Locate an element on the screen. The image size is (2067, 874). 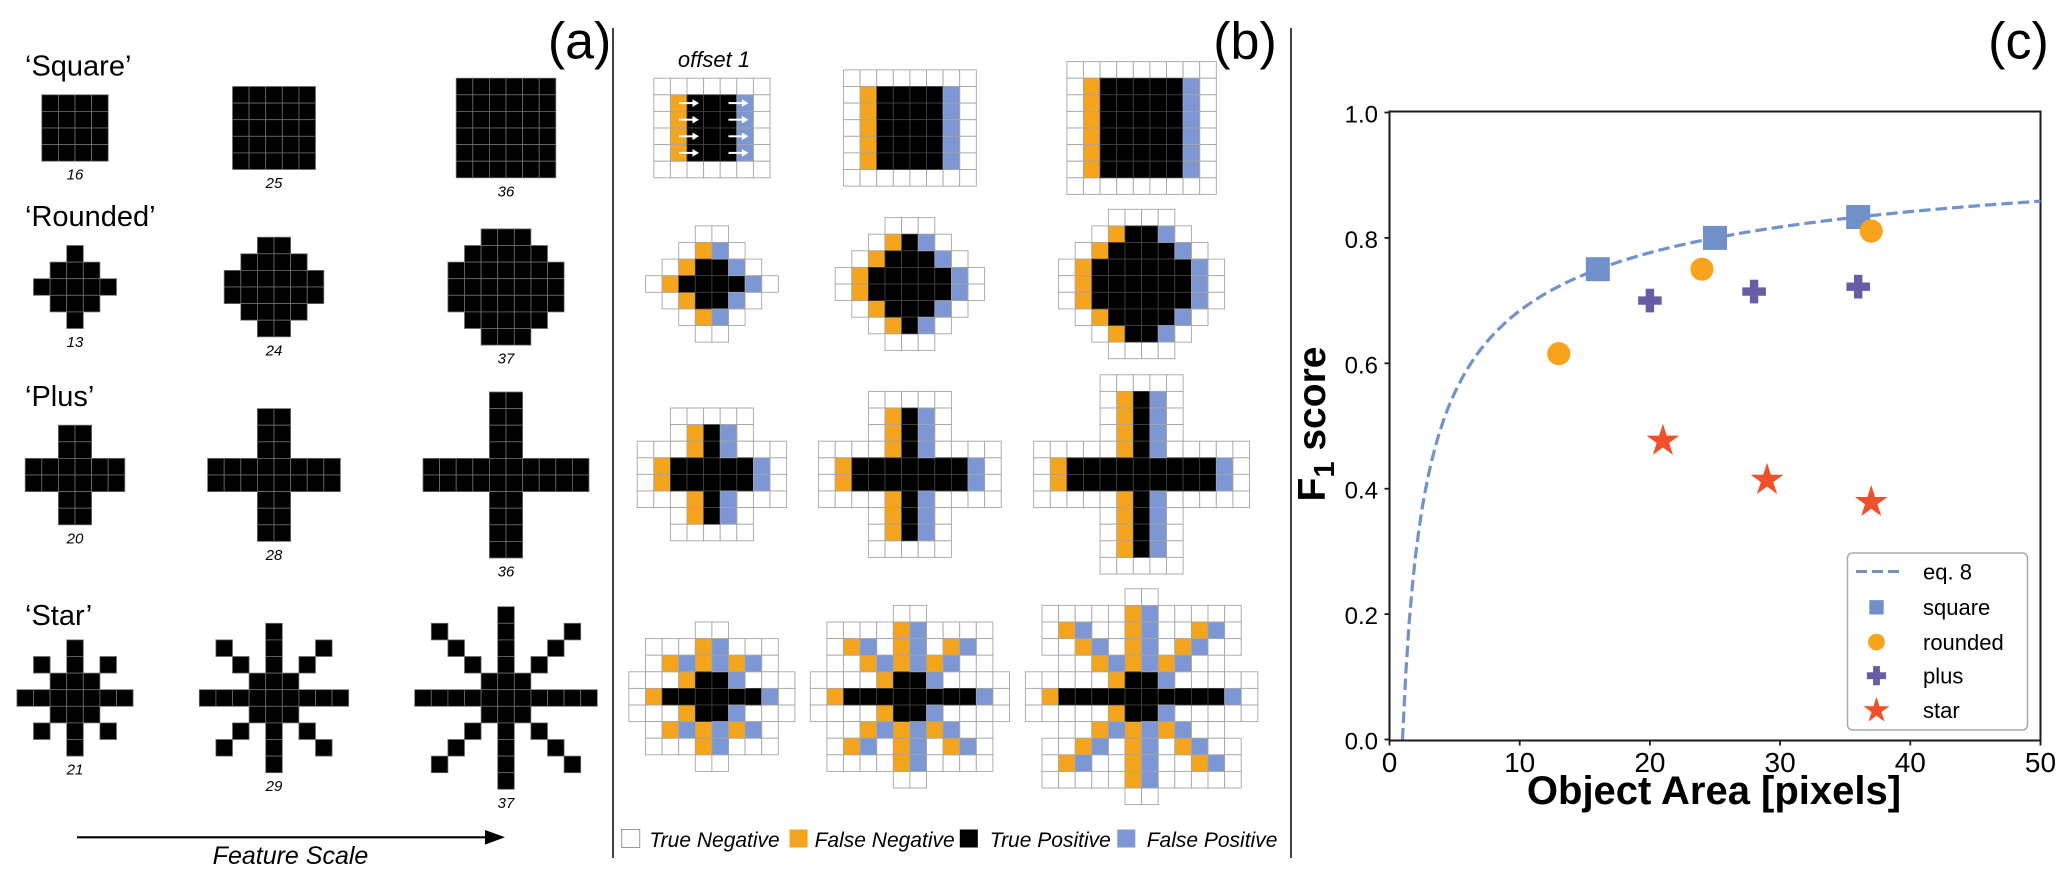
svg-text: True Positive is located at coordinates (1050, 840).